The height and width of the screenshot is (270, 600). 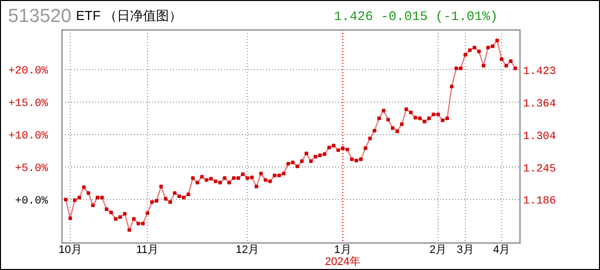 What do you see at coordinates (28, 136) in the screenshot?
I see `y-tick-label: +10.0%` at bounding box center [28, 136].